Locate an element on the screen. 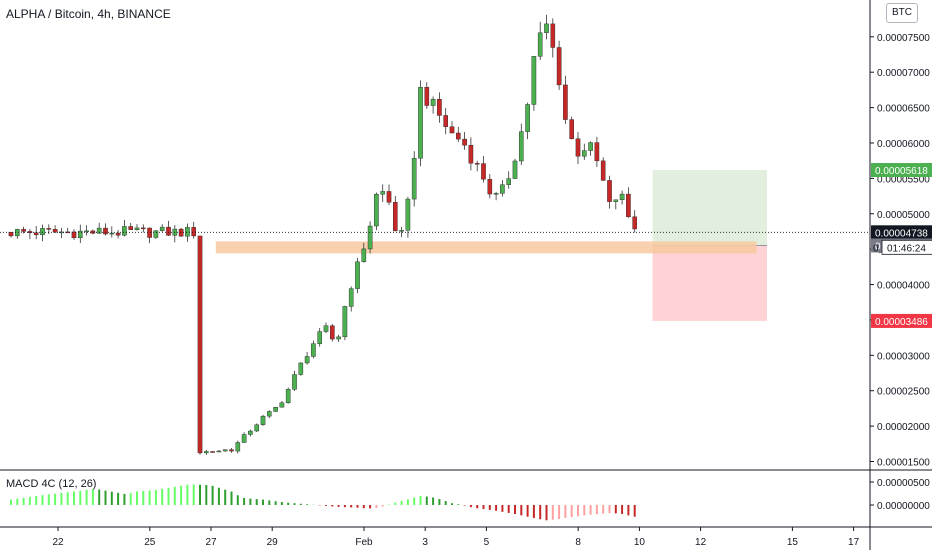  x-tick-label: 12 is located at coordinates (701, 542).